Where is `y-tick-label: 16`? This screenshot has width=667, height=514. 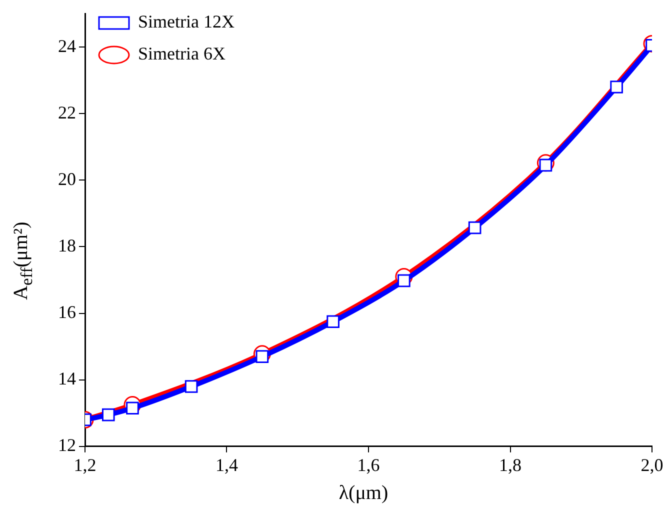
y-tick-label: 16 is located at coordinates (67, 312).